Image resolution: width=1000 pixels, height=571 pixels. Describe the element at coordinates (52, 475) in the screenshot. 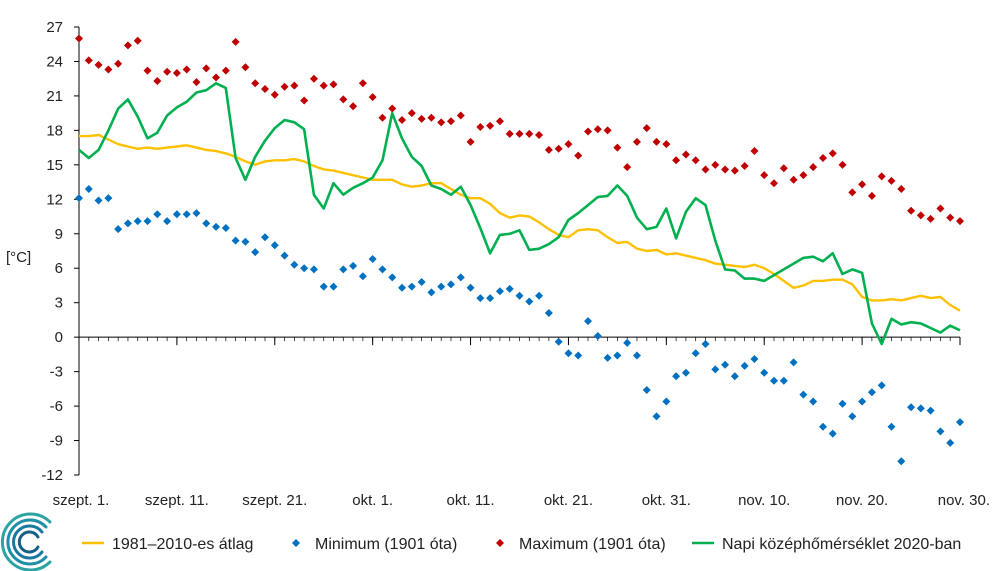

I see `y-tick-label: -12` at that location.